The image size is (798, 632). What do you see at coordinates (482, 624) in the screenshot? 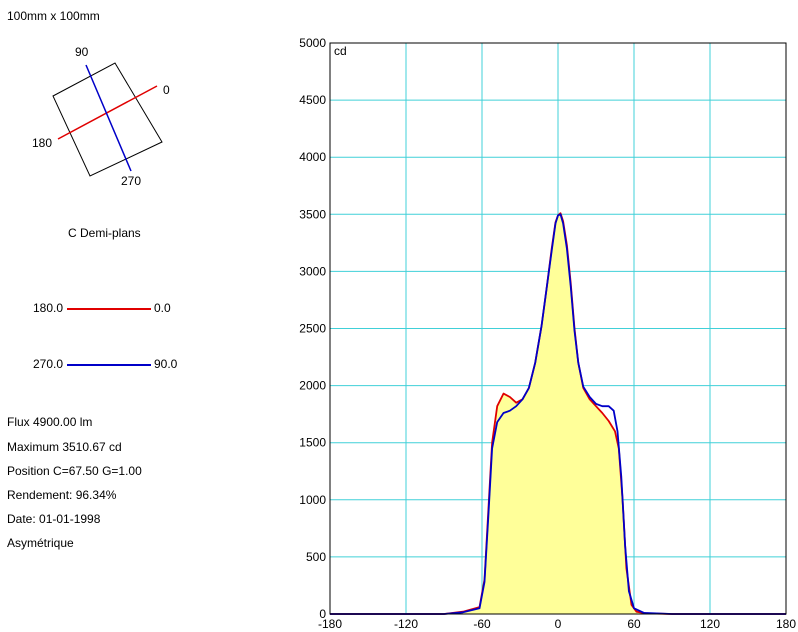
I see `x-tick-label: -60` at bounding box center [482, 624].